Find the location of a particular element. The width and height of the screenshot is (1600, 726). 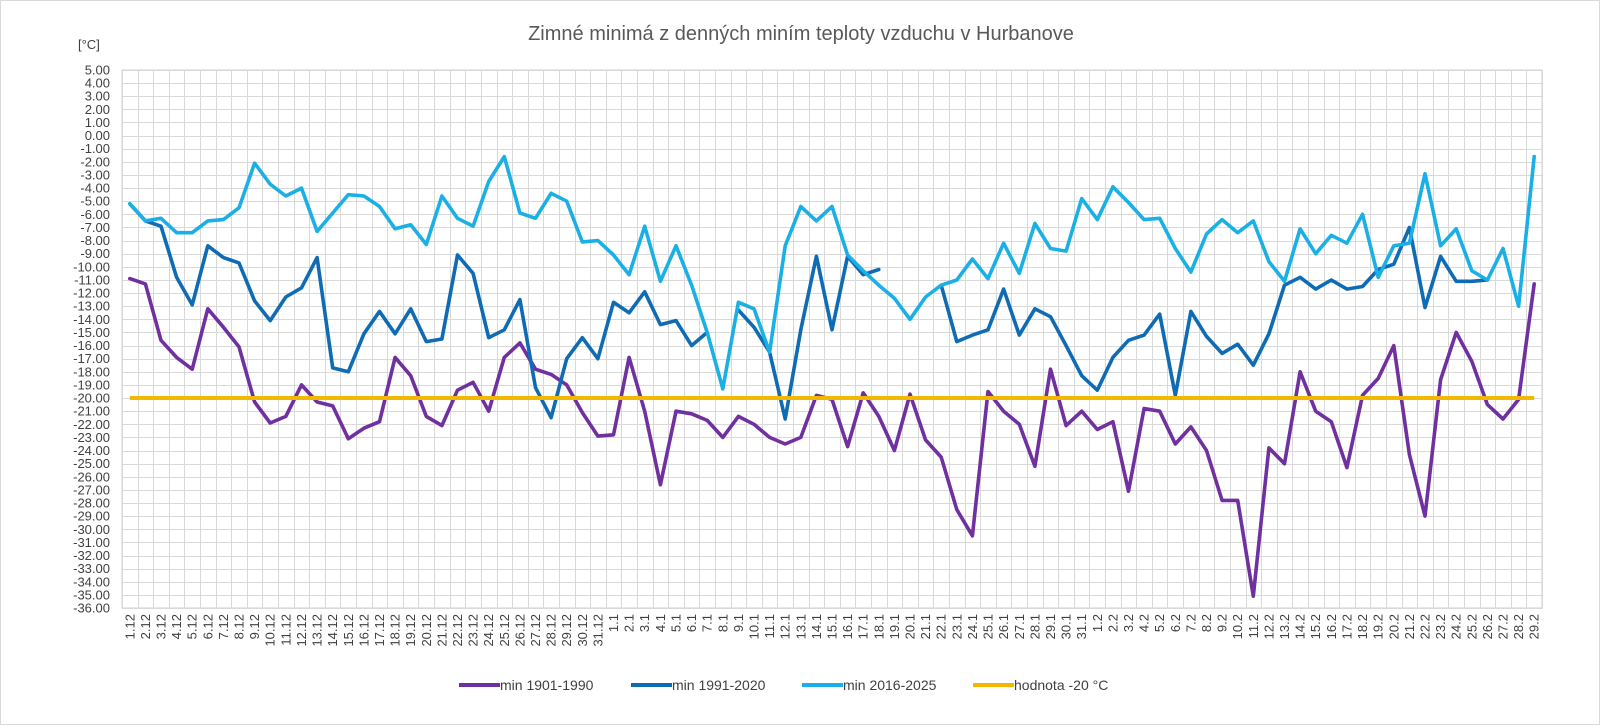

x-tick-label: 18.12 is located at coordinates (395, 630).